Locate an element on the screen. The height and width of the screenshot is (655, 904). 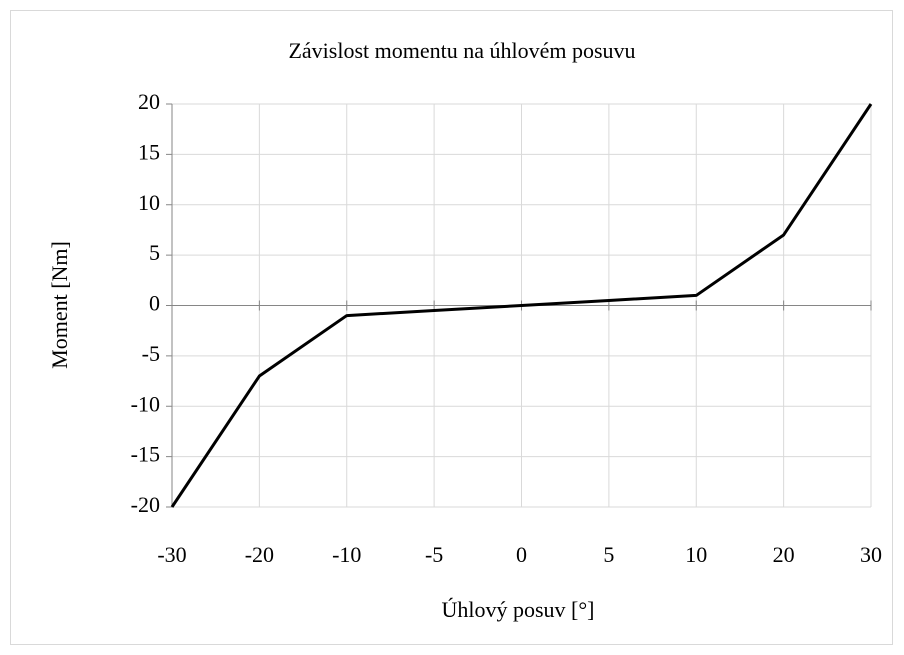
y-tick-label: 0 is located at coordinates (154, 303).